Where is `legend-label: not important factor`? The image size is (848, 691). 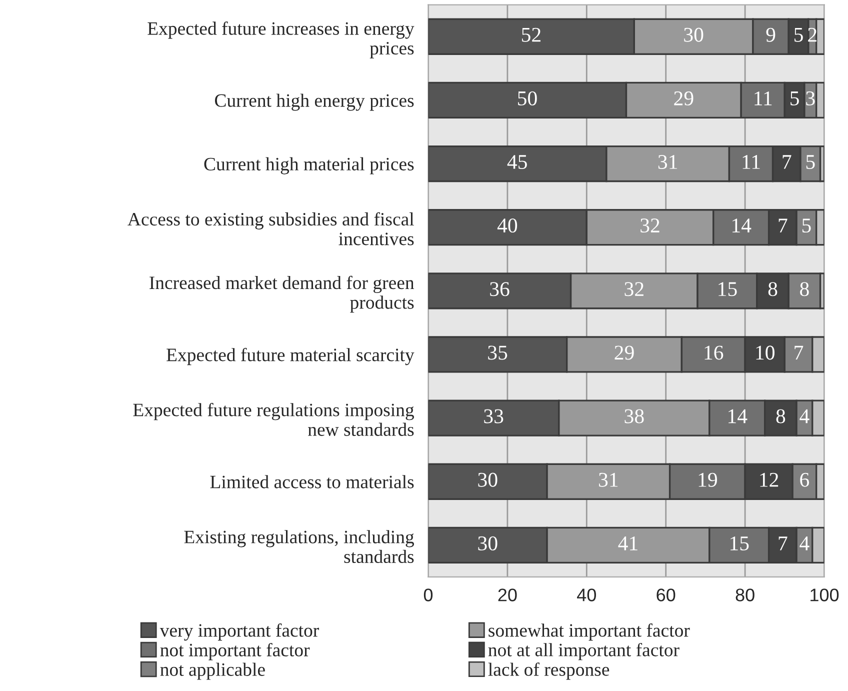
legend-label: not important factor is located at coordinates (235, 651).